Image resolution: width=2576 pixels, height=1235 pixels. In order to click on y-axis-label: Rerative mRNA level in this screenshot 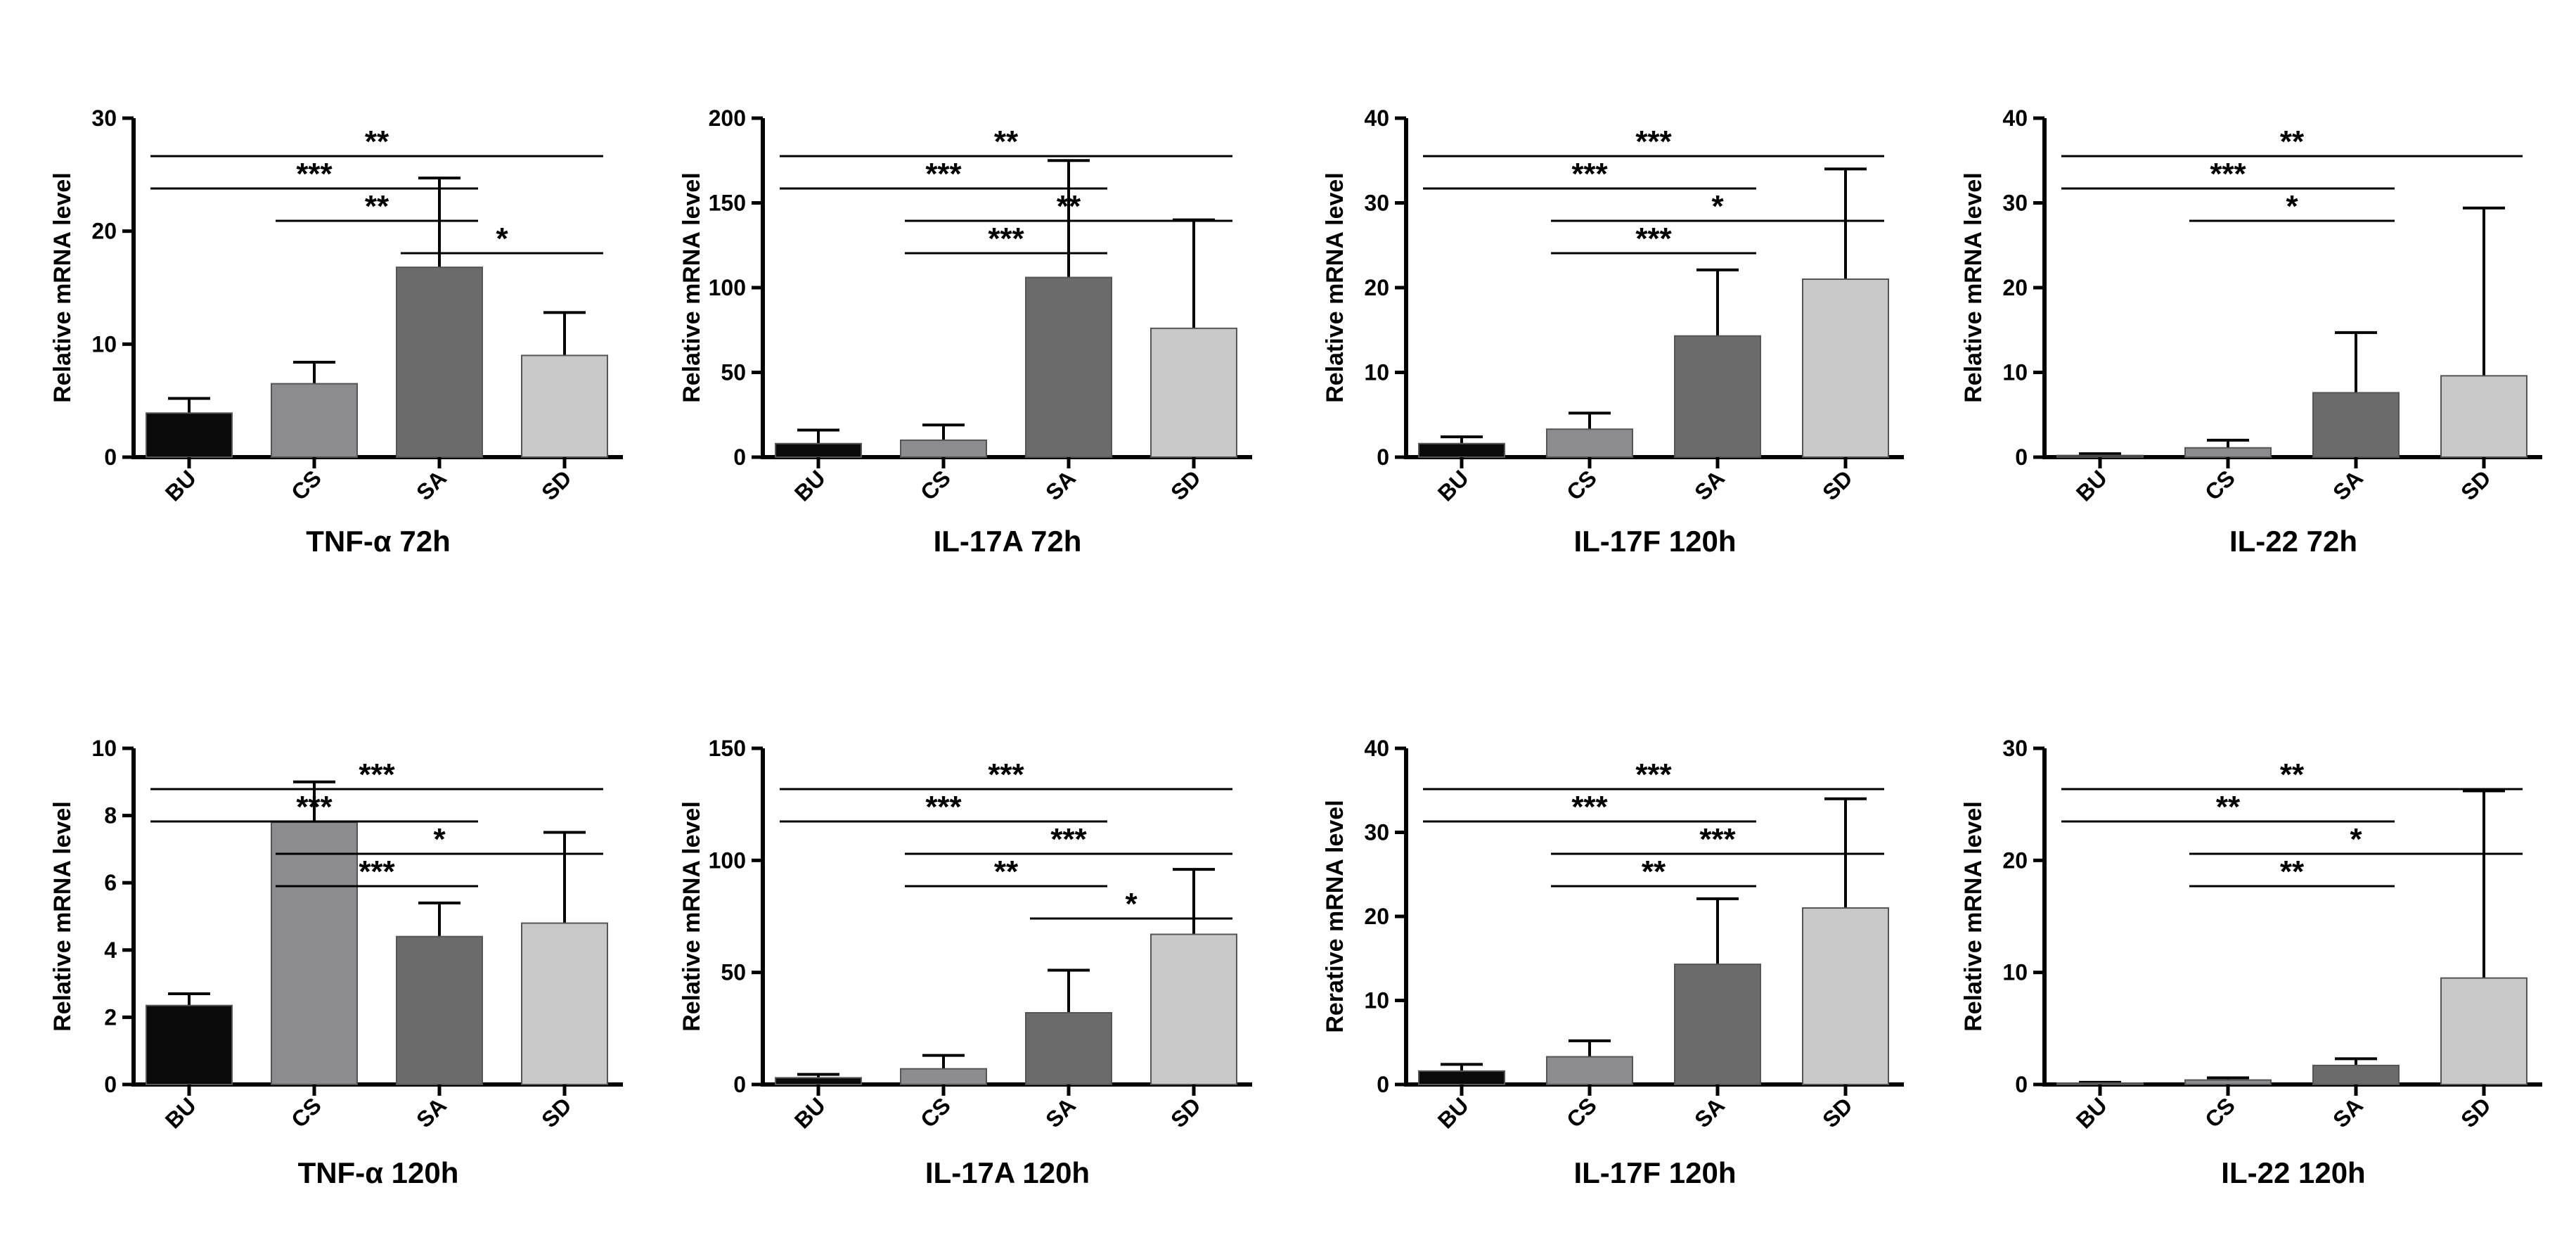, I will do `click(1335, 916)`.